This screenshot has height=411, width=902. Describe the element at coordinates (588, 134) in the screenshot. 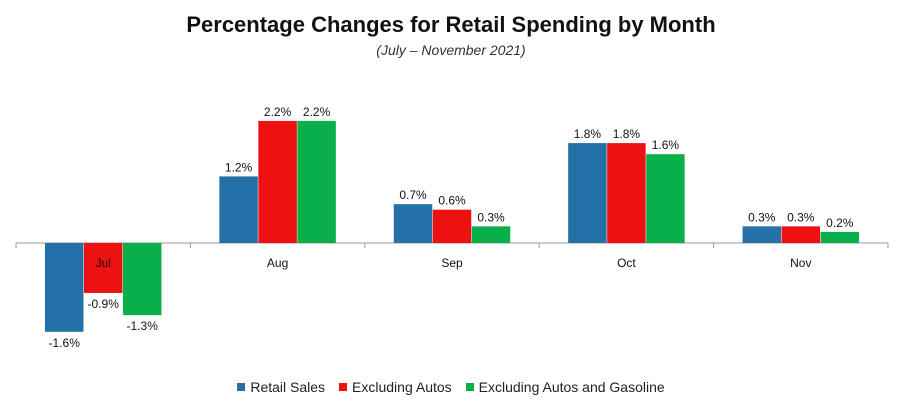

I see `data-label-oct-series-1: 1.8%` at that location.